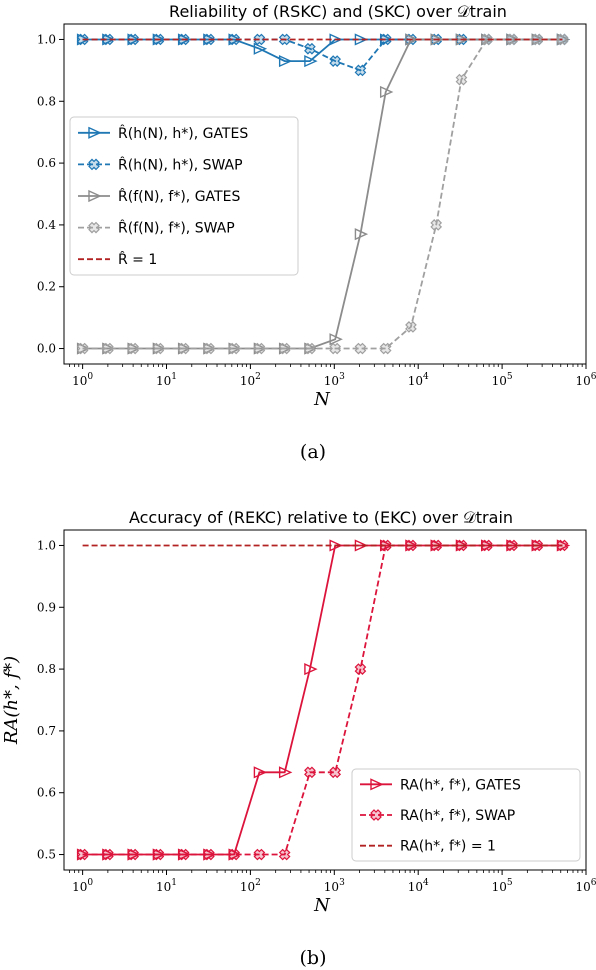  What do you see at coordinates (460, 785) in the screenshot?
I see `legend-label: RA(h*, f*), GATES` at bounding box center [460, 785].